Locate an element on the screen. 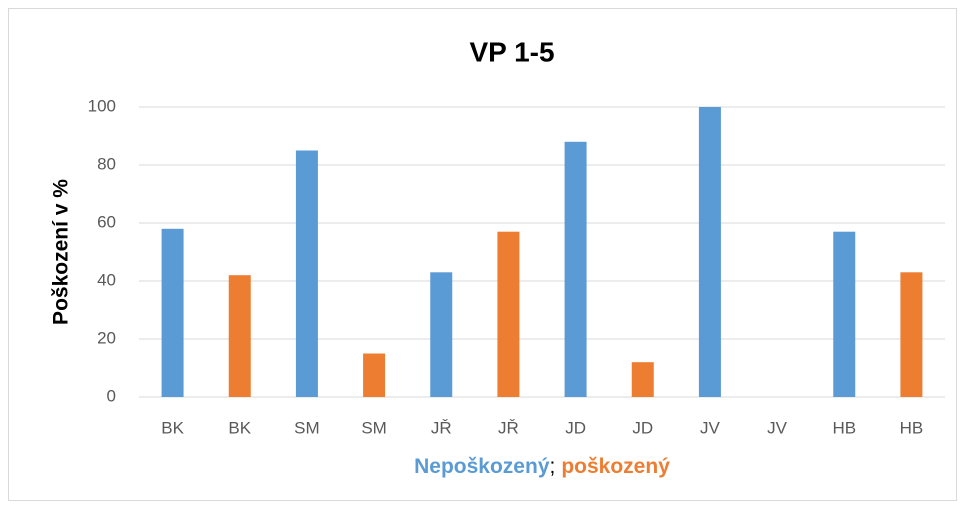 The image size is (965, 506). y-tick-label: 0 is located at coordinates (111, 395).